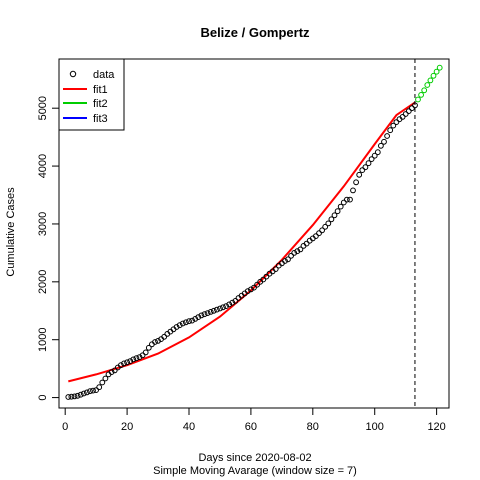 The height and width of the screenshot is (480, 480). Describe the element at coordinates (85, 90) in the screenshot. I see `legend-entry-fit1: fit1` at that location.